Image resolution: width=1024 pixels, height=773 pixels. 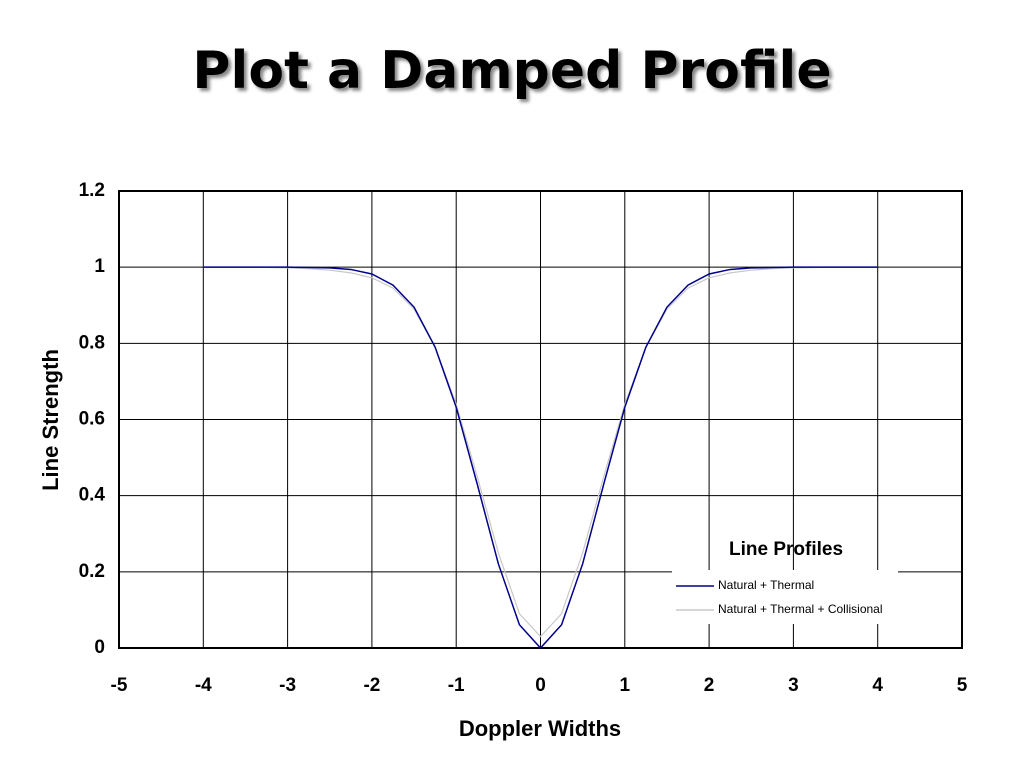 What do you see at coordinates (99, 647) in the screenshot?
I see `y-tick-label: 0` at bounding box center [99, 647].